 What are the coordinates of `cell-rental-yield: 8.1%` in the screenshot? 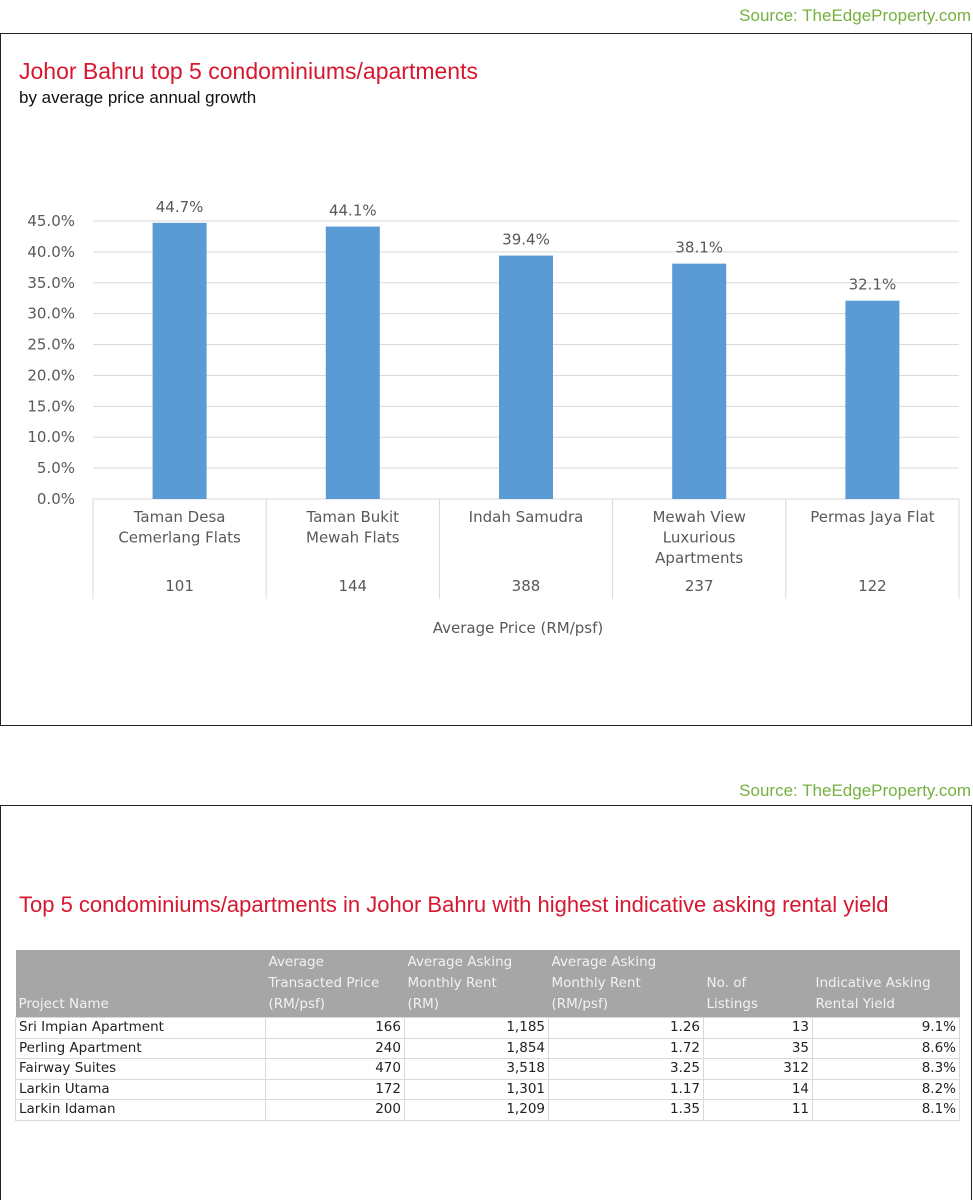 It's located at (886, 1110).